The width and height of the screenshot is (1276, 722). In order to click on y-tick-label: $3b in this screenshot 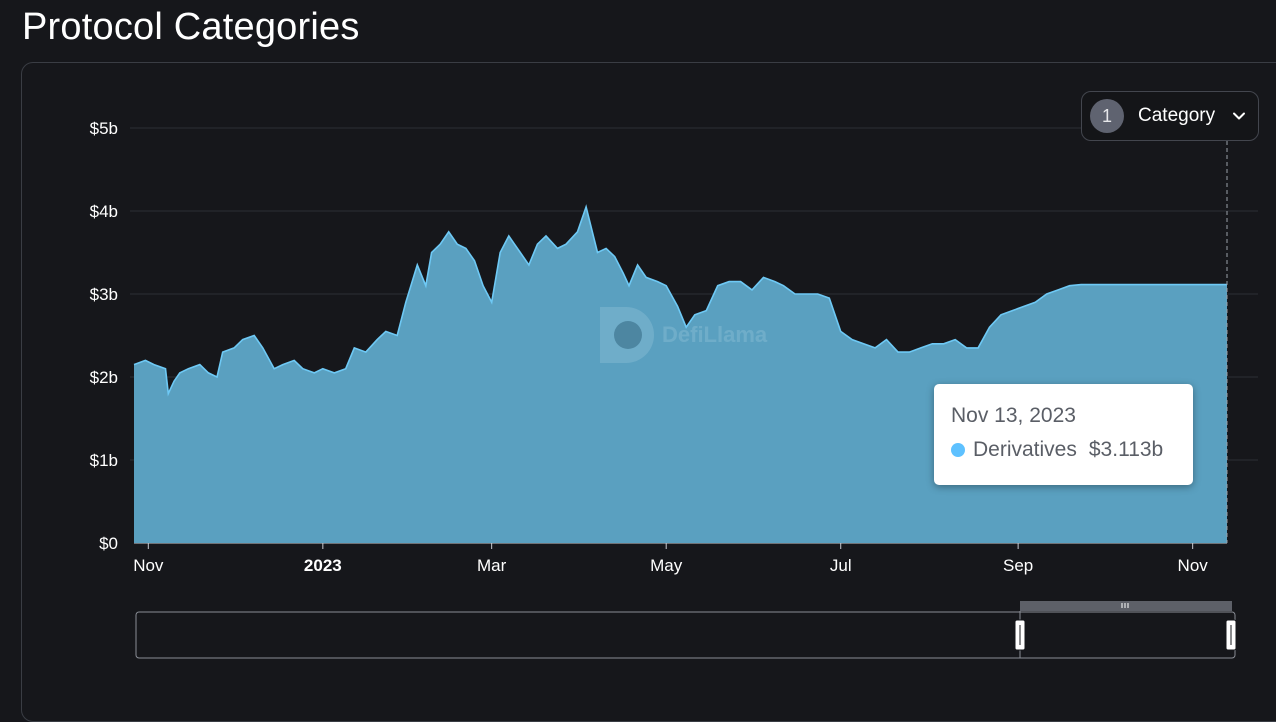, I will do `click(104, 294)`.